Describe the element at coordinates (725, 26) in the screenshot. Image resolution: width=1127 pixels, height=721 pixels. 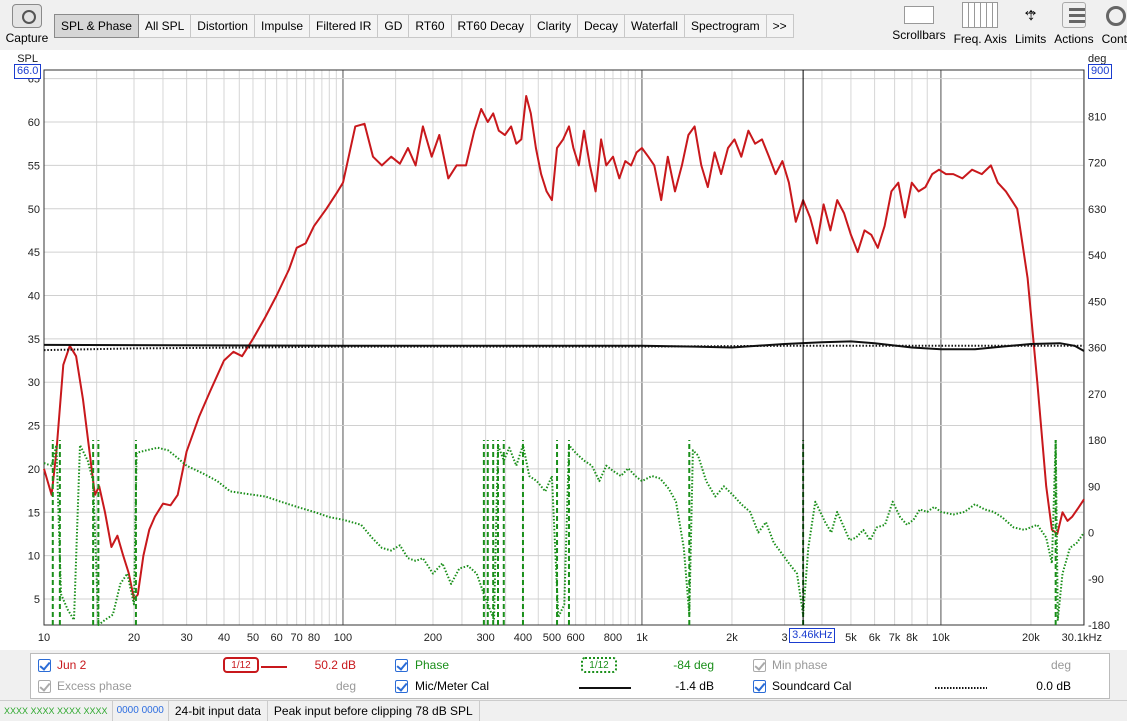
I see `tab-spectrogram: Spectrogram` at that location.